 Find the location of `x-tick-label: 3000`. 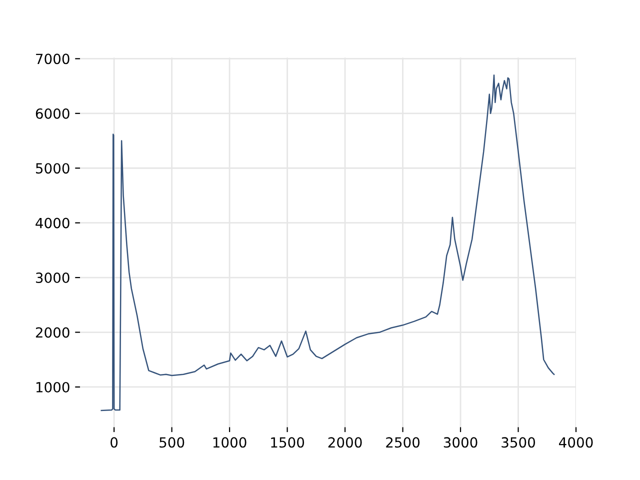

x-tick-label: 3000 is located at coordinates (461, 442).